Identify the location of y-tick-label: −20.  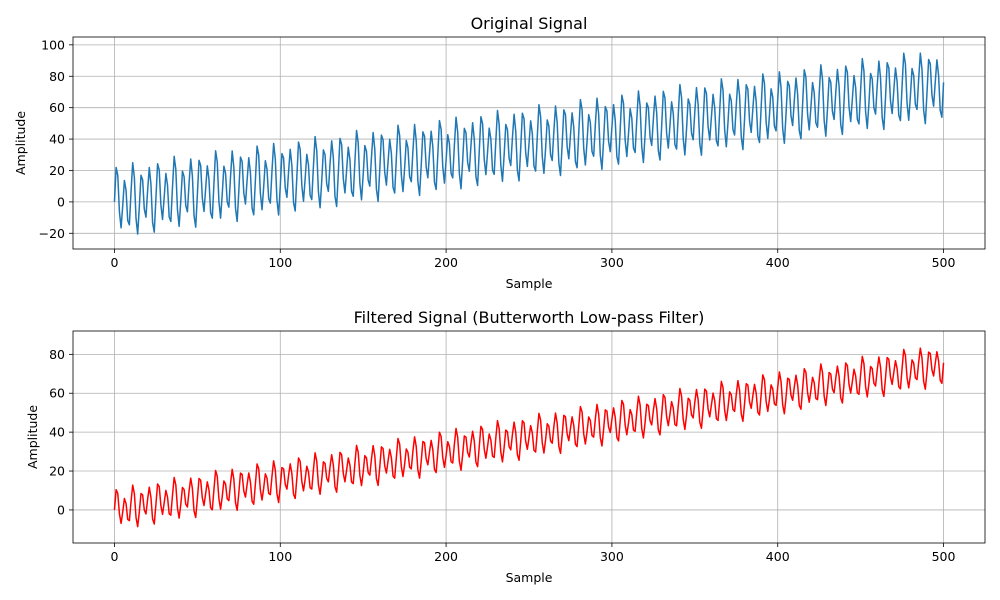
(52, 233).